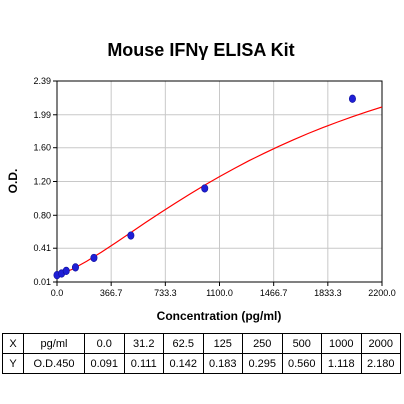  What do you see at coordinates (382, 293) in the screenshot?
I see `x-tick-label: 2200.0` at bounding box center [382, 293].